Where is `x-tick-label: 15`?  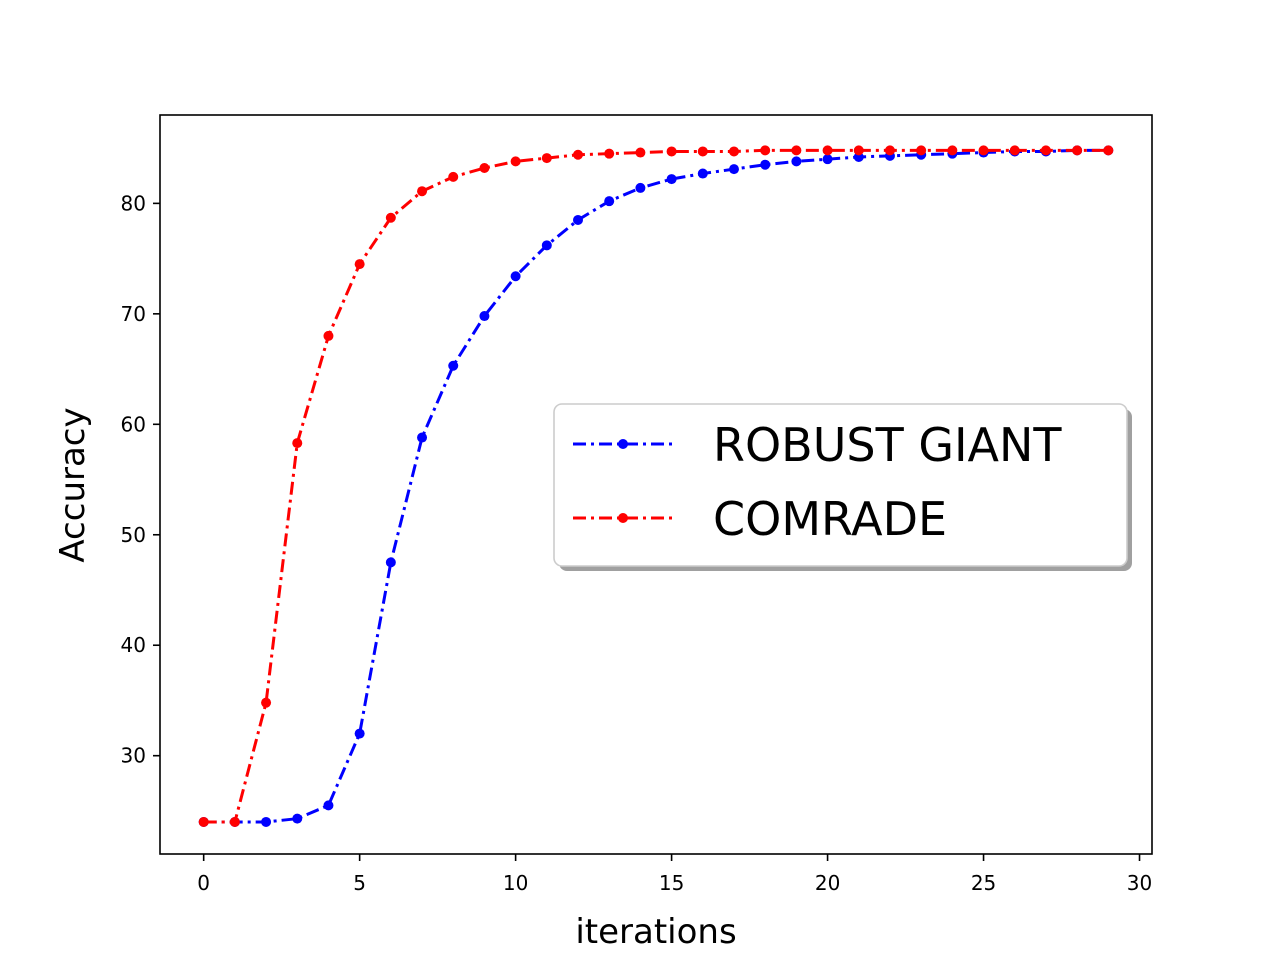
x-tick-label: 15 is located at coordinates (671, 883).